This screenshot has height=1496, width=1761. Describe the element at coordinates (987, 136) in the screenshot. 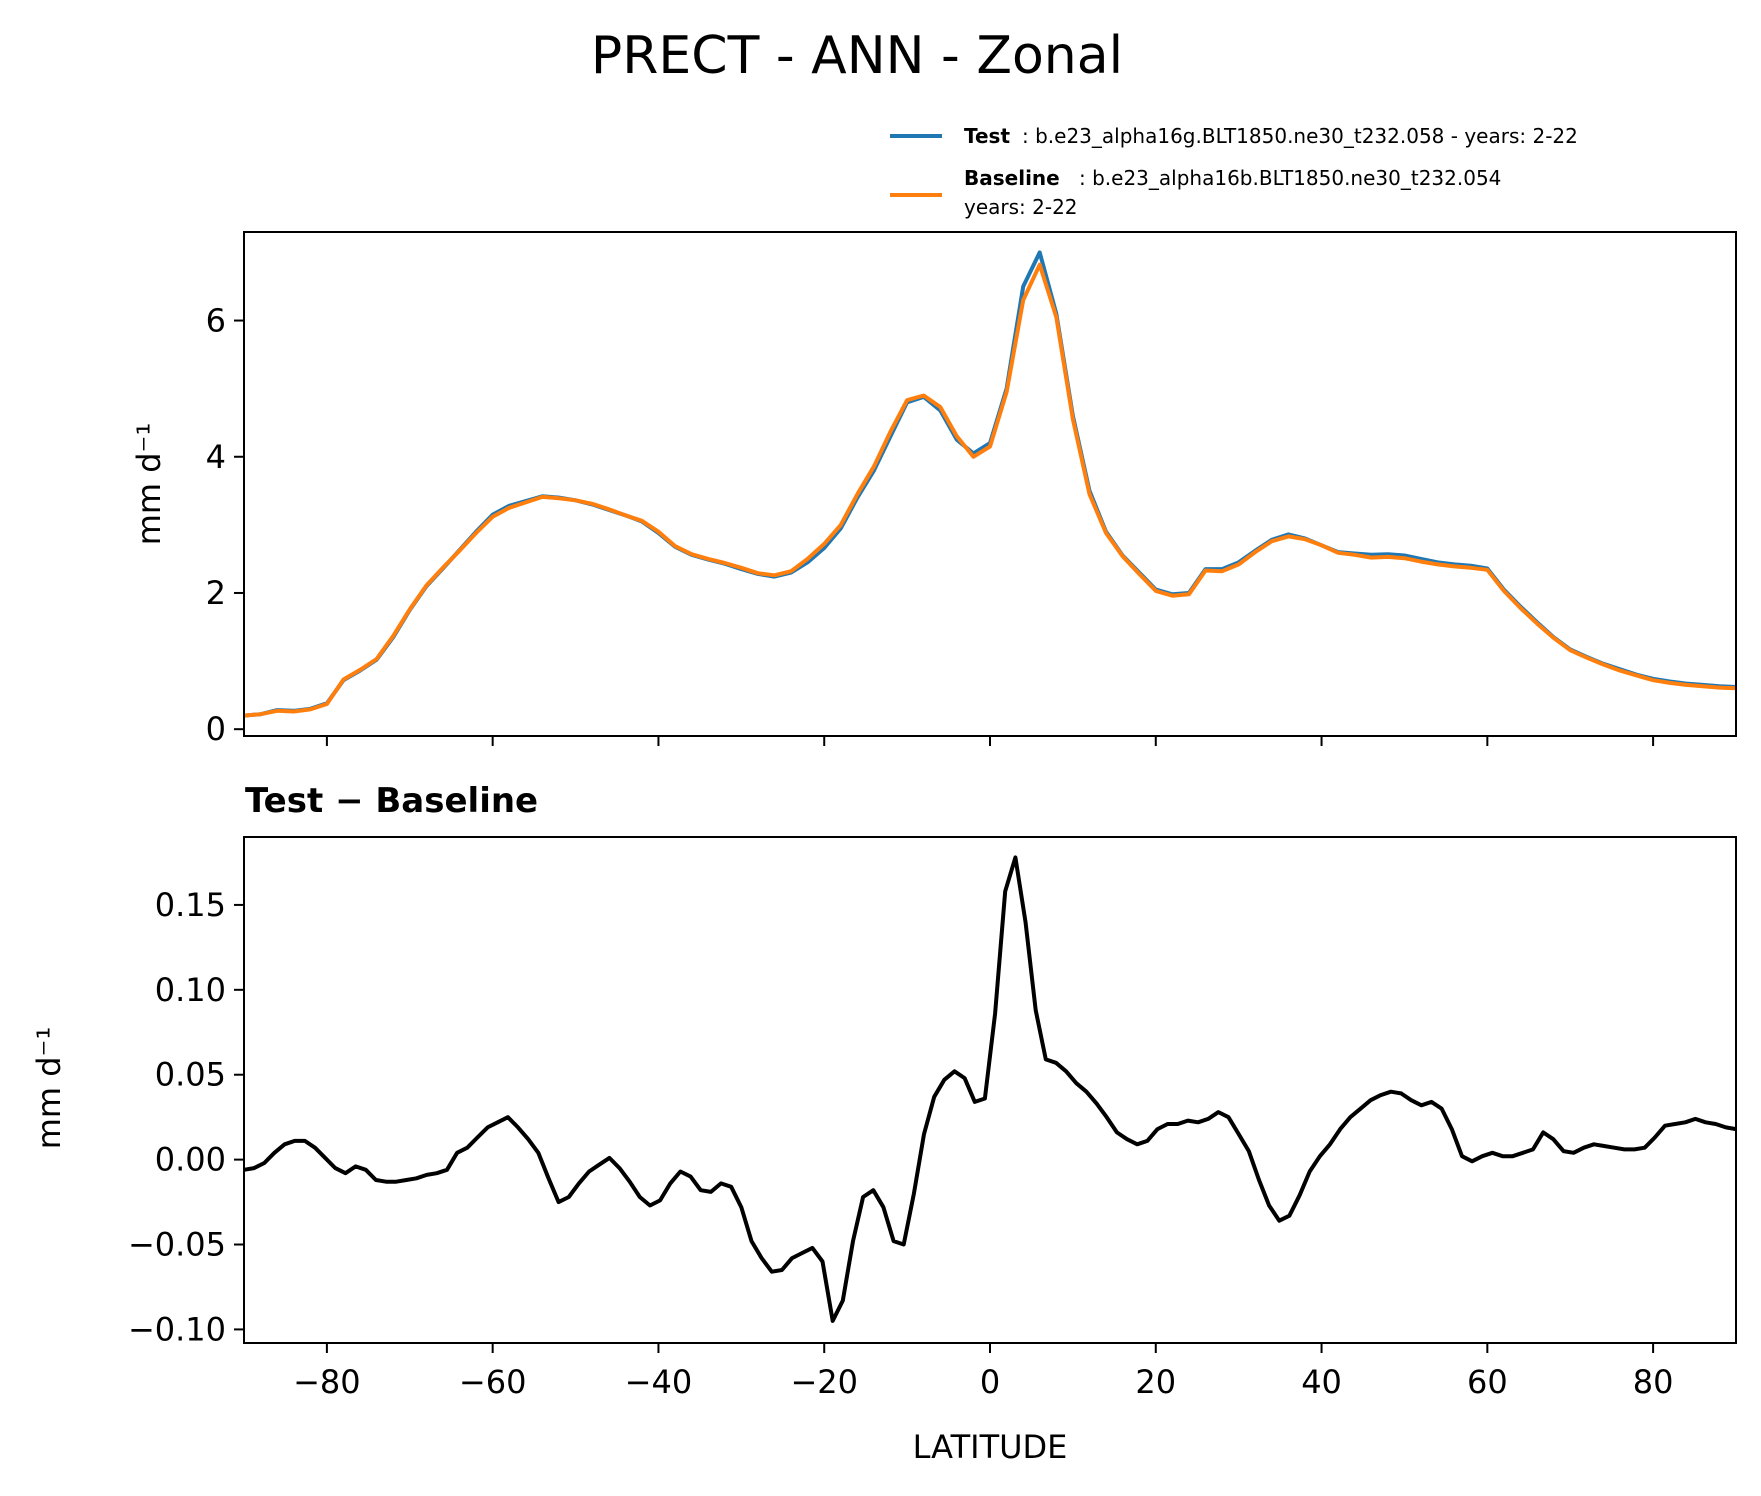

I see `legend-test-label: Test` at that location.